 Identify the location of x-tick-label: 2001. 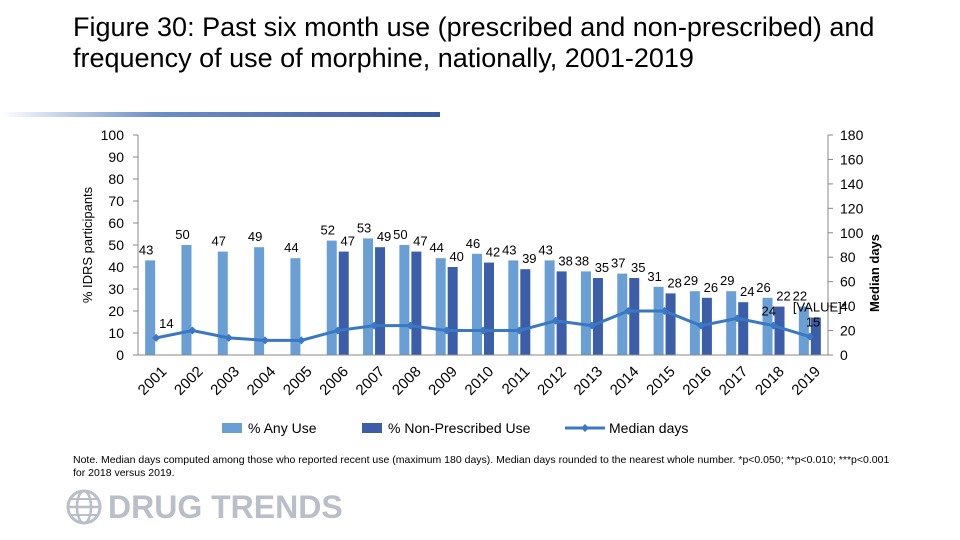
(153, 381).